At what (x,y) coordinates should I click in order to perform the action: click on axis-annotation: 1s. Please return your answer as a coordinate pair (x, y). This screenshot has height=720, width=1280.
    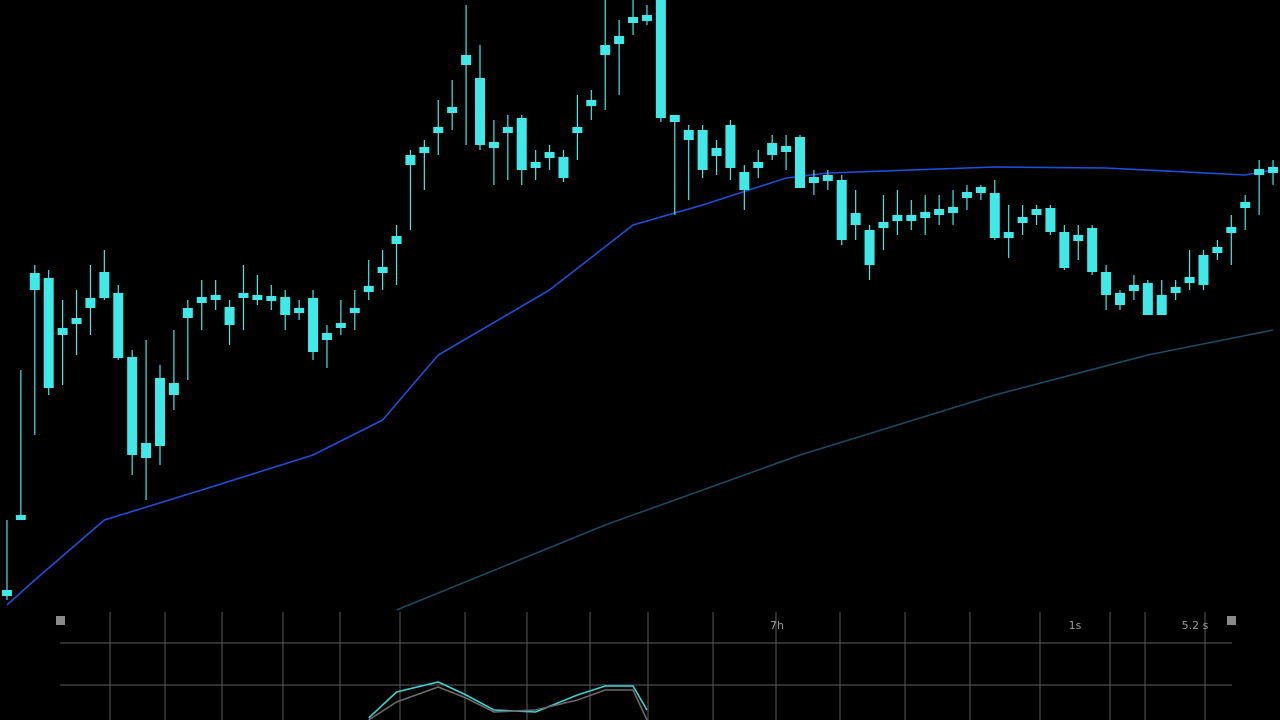
    Looking at the image, I should click on (1075, 625).